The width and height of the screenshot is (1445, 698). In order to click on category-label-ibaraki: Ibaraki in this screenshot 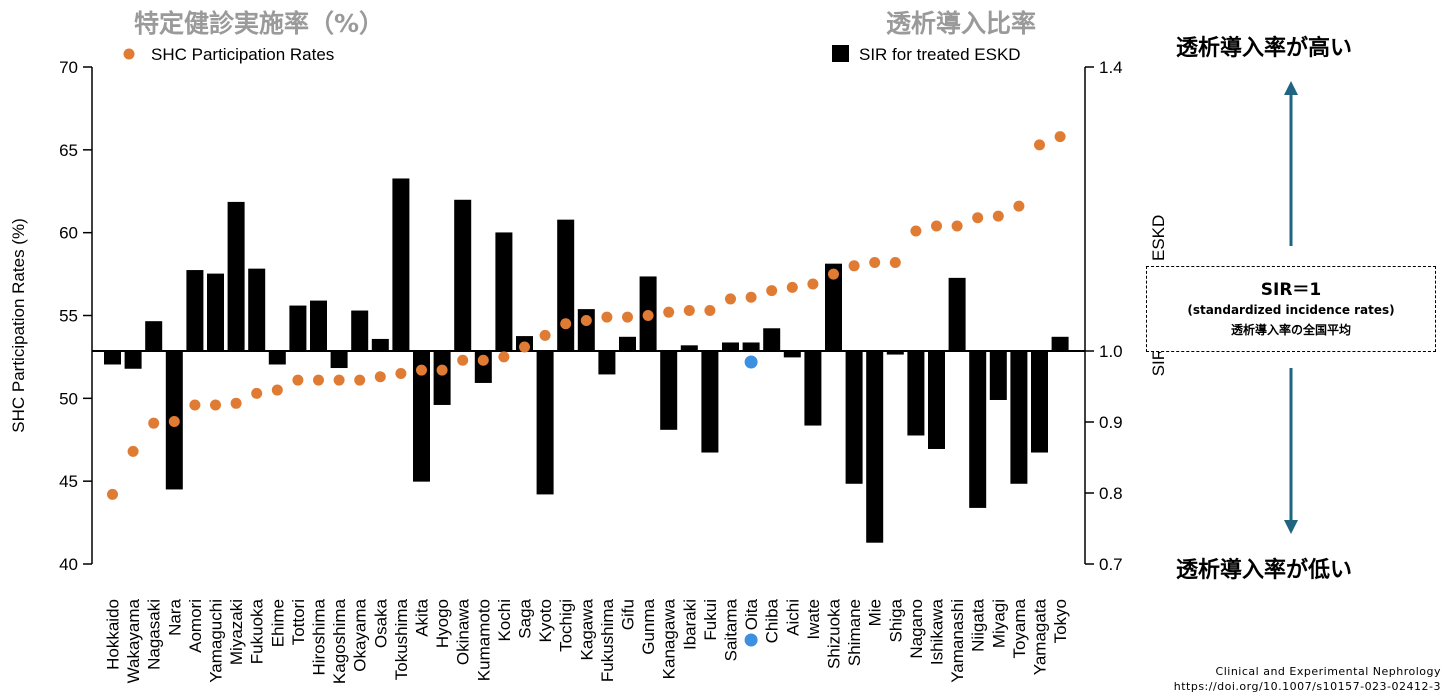, I will do `click(689, 624)`.